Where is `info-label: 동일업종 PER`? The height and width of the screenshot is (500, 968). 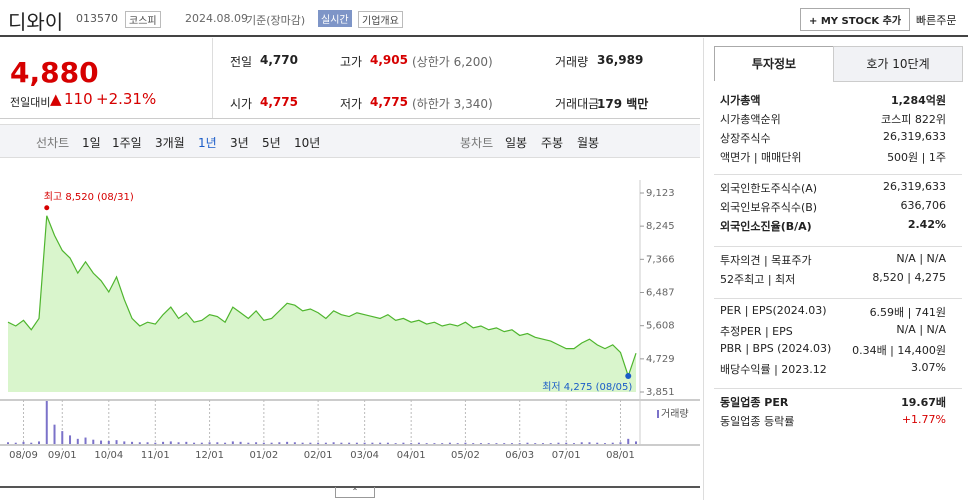
info-label: 동일업종 PER is located at coordinates (754, 402).